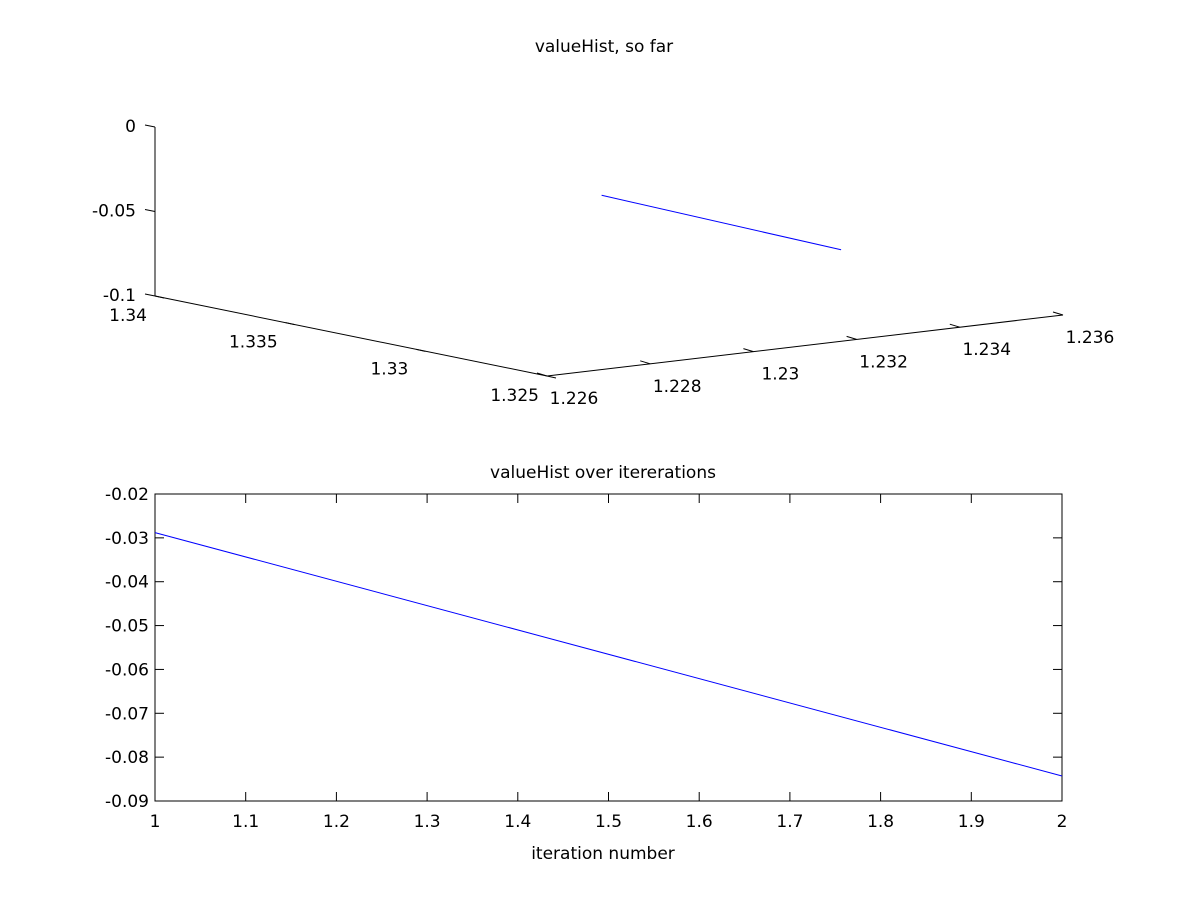 This screenshot has width=1200, height=901. Describe the element at coordinates (114, 212) in the screenshot. I see `plot-3d-z-tick-label: -0.05` at that location.